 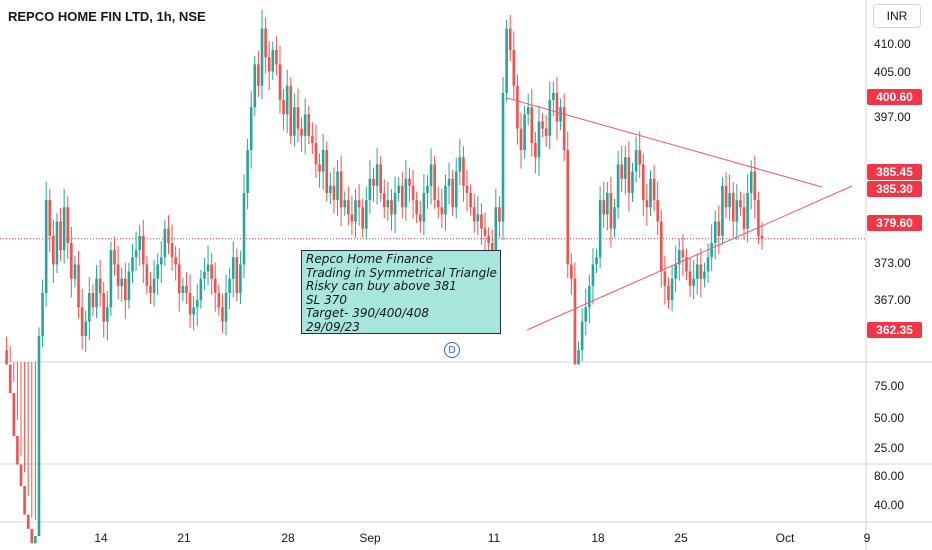 What do you see at coordinates (889, 386) in the screenshot?
I see `indicator-axis-label: 75.00` at bounding box center [889, 386].